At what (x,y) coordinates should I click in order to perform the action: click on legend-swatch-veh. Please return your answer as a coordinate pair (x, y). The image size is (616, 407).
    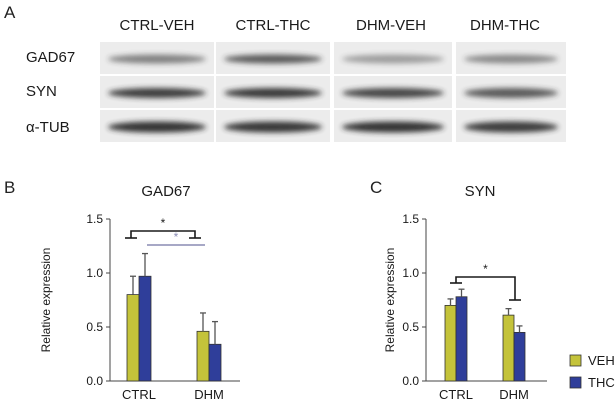
    Looking at the image, I should click on (575, 360).